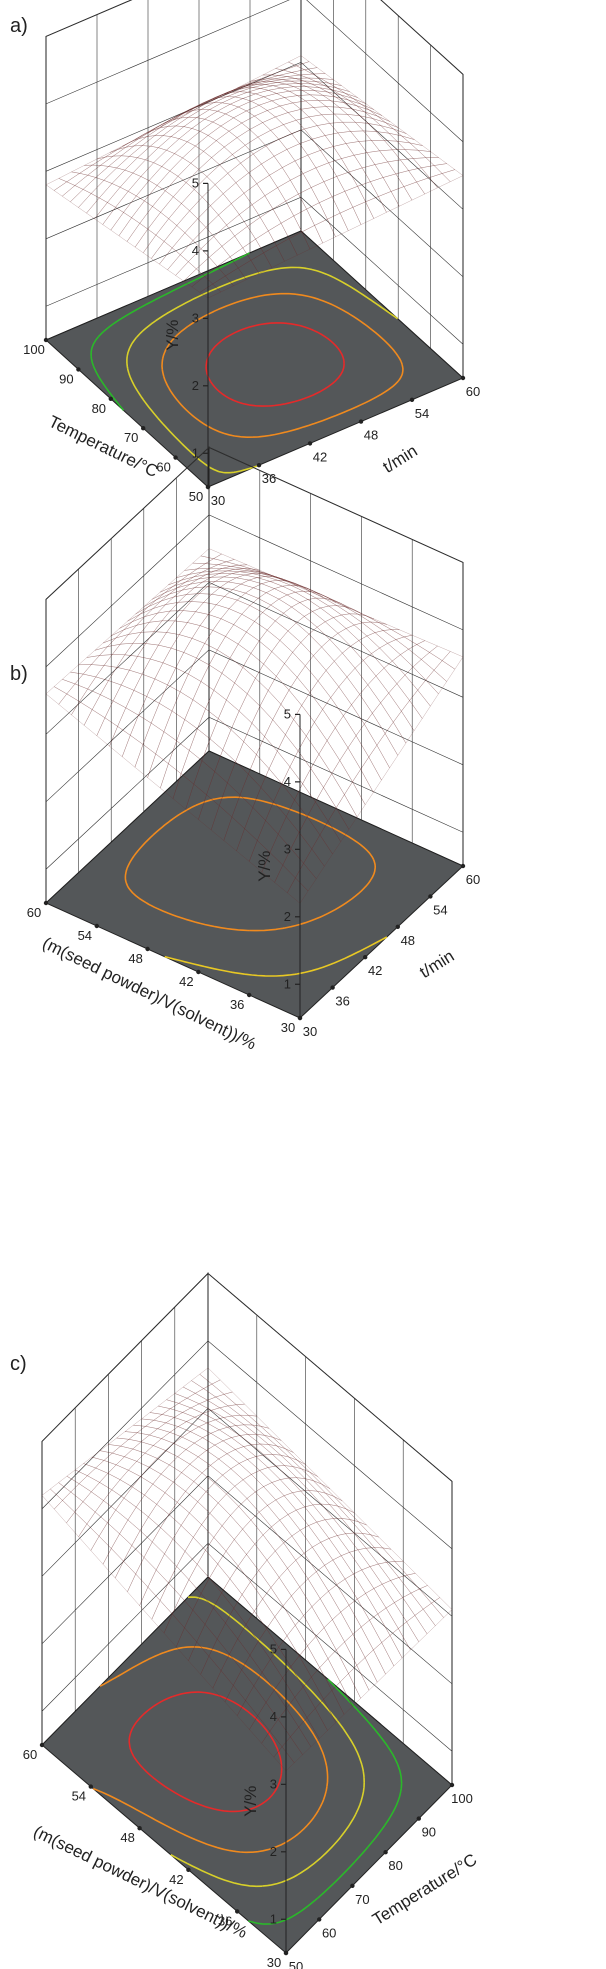 Image resolution: width=606 pixels, height=1969 pixels. Describe the element at coordinates (473, 879) in the screenshot. I see `x-tick-label: 60` at that location.